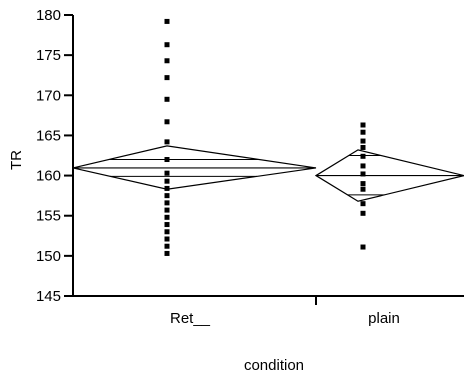 This screenshot has width=464, height=377. What do you see at coordinates (48, 15) in the screenshot?
I see `y-tick-label: 180` at bounding box center [48, 15].